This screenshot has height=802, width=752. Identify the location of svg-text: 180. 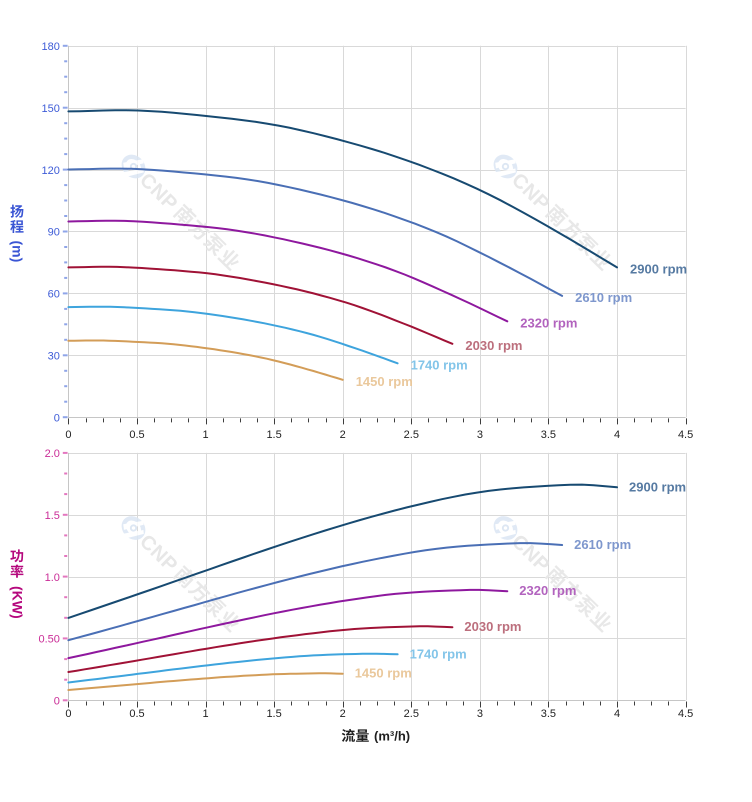
(51, 47).